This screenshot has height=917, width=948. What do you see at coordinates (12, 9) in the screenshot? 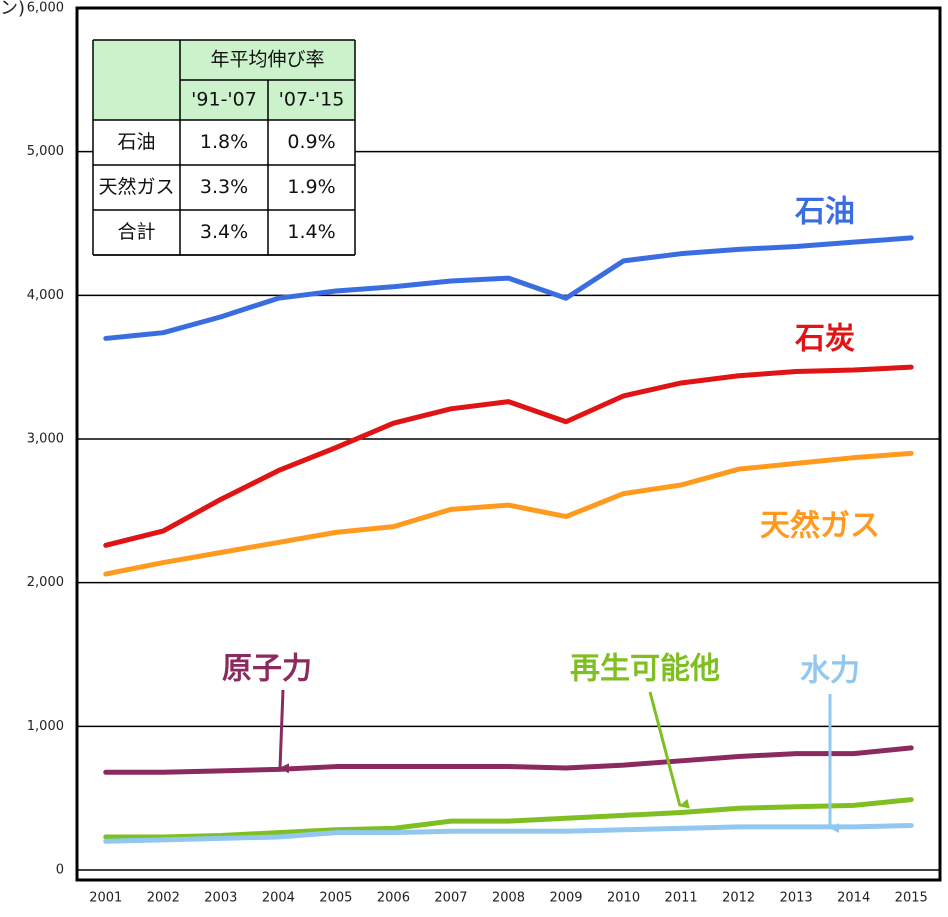
I see `y-axis-label: ン)` at bounding box center [12, 9].